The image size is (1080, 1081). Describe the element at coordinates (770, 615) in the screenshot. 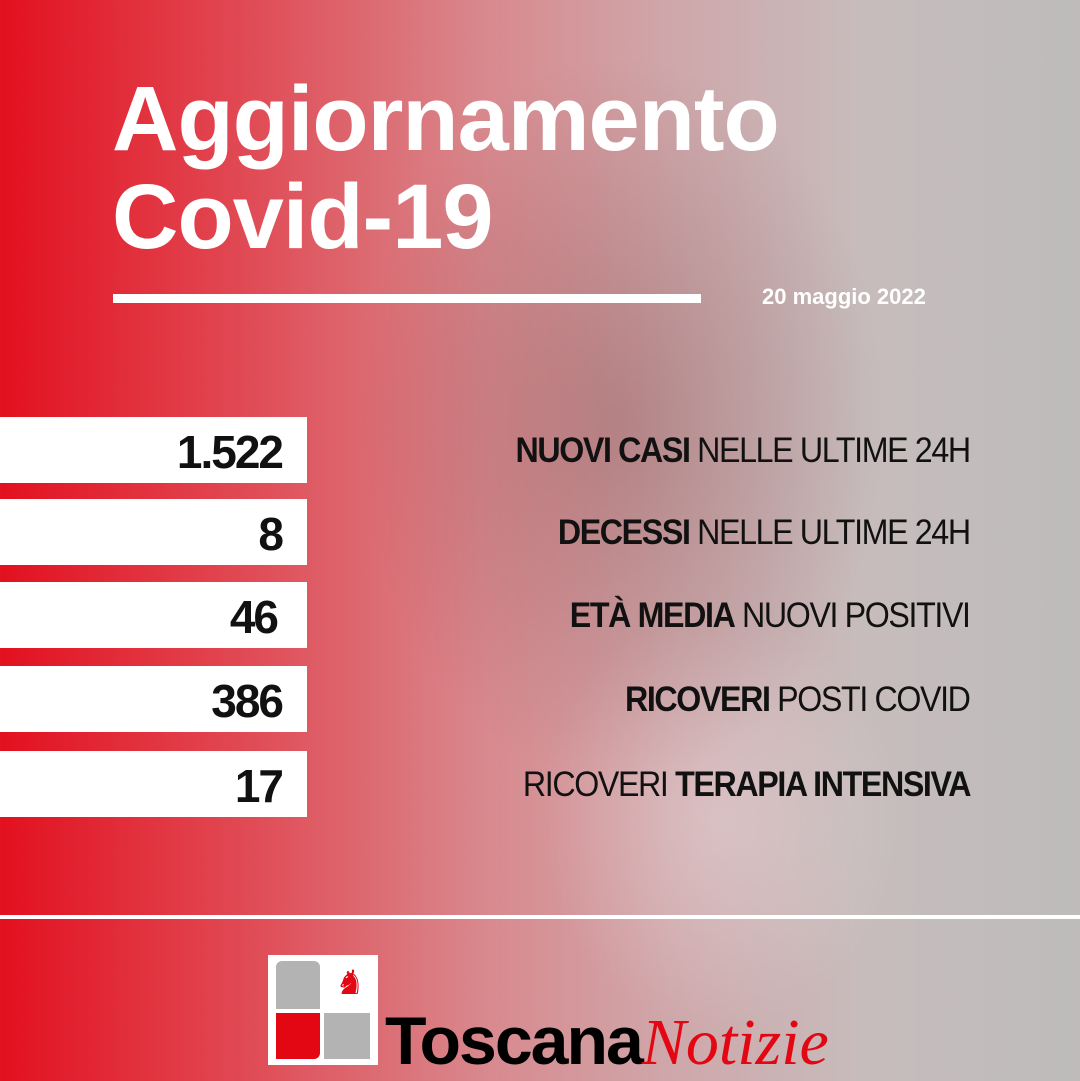

I see `stat-label: ETÀ MEDIA NUOVI POSITIVI` at that location.